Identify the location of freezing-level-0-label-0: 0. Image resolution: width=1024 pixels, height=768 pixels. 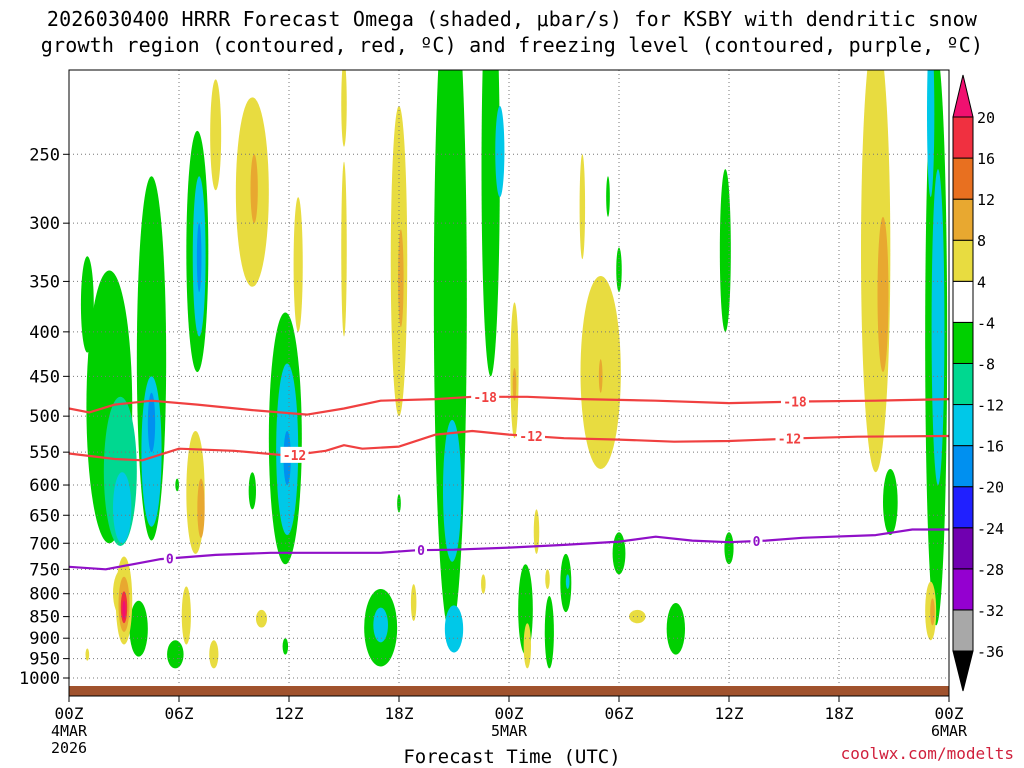
(170, 559).